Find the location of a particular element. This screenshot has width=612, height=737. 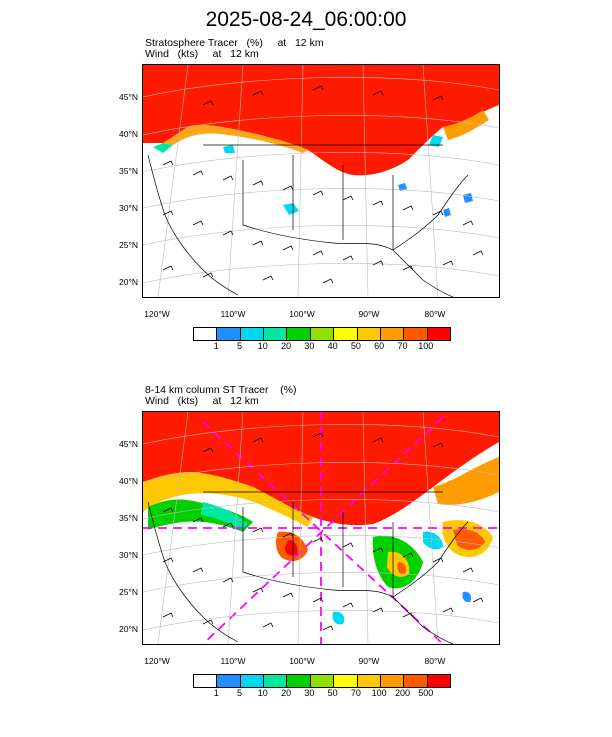

panel1-colorbar is located at coordinates (322, 334).